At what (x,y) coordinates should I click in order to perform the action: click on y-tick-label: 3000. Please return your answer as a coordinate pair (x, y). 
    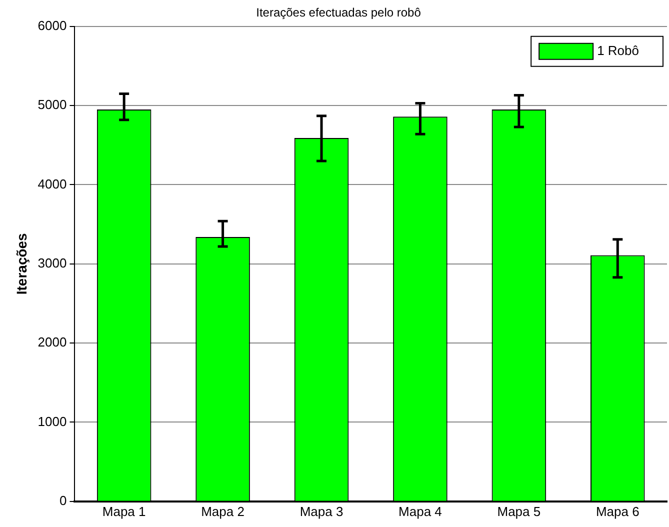
    Looking at the image, I should click on (52, 262).